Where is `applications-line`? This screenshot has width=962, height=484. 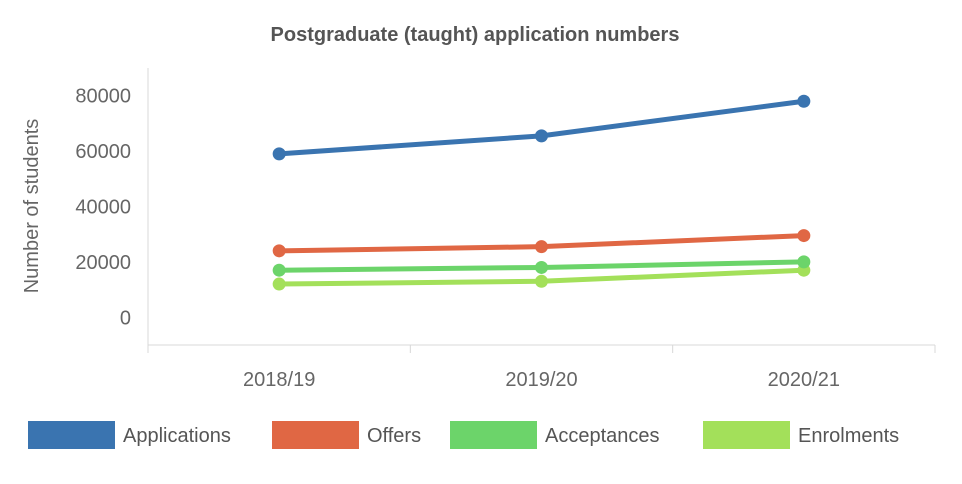 applications-line is located at coordinates (541, 127).